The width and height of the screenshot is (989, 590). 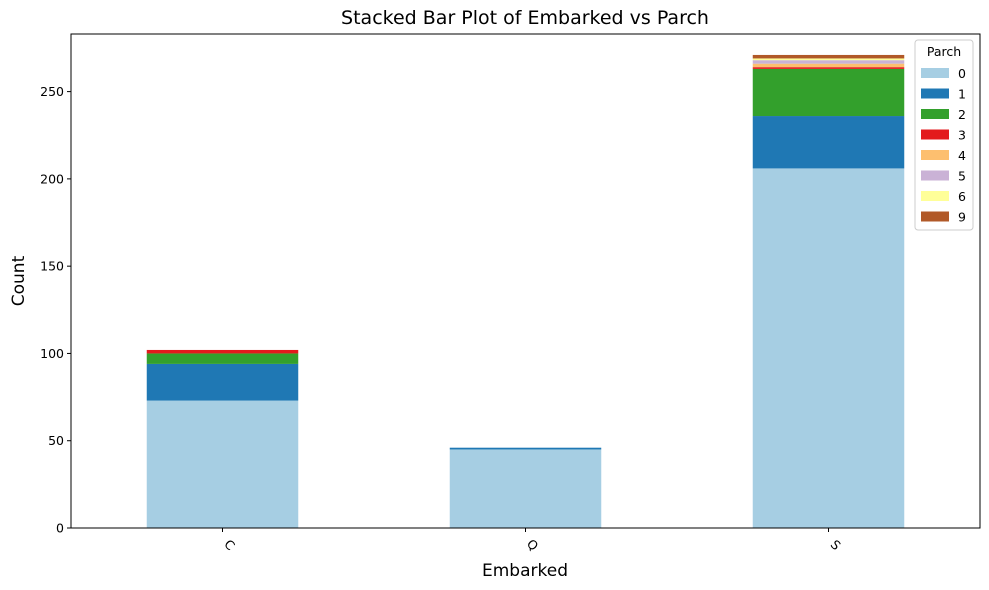 I want to click on legend-label-3: 3, so click(x=962, y=135).